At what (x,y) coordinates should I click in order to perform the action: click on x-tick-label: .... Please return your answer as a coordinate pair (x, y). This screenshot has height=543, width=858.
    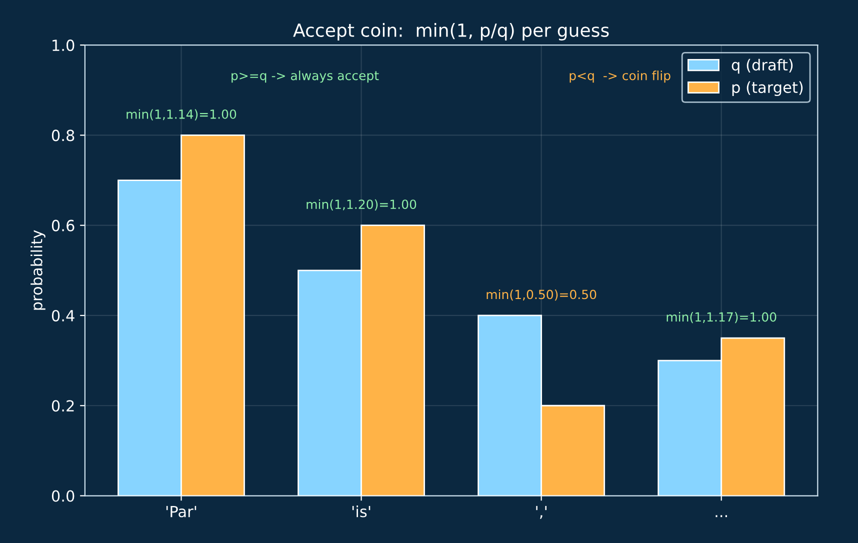
    Looking at the image, I should click on (721, 516).